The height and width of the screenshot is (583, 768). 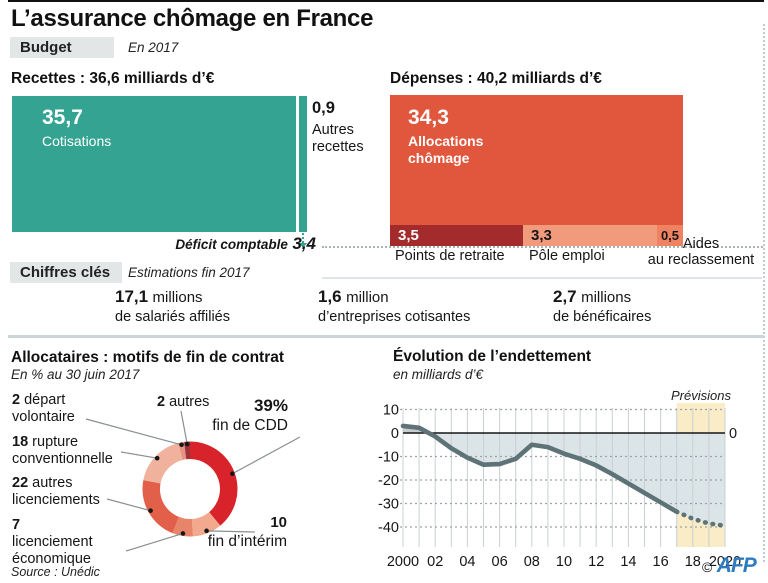 I want to click on autres-value: 2, so click(x=161, y=402).